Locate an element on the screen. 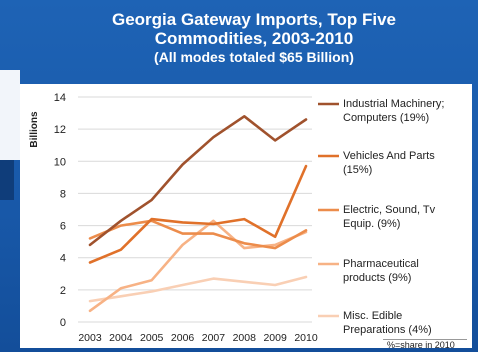 Image resolution: width=478 pixels, height=352 pixels. x-tick-label: 2005 is located at coordinates (152, 338).